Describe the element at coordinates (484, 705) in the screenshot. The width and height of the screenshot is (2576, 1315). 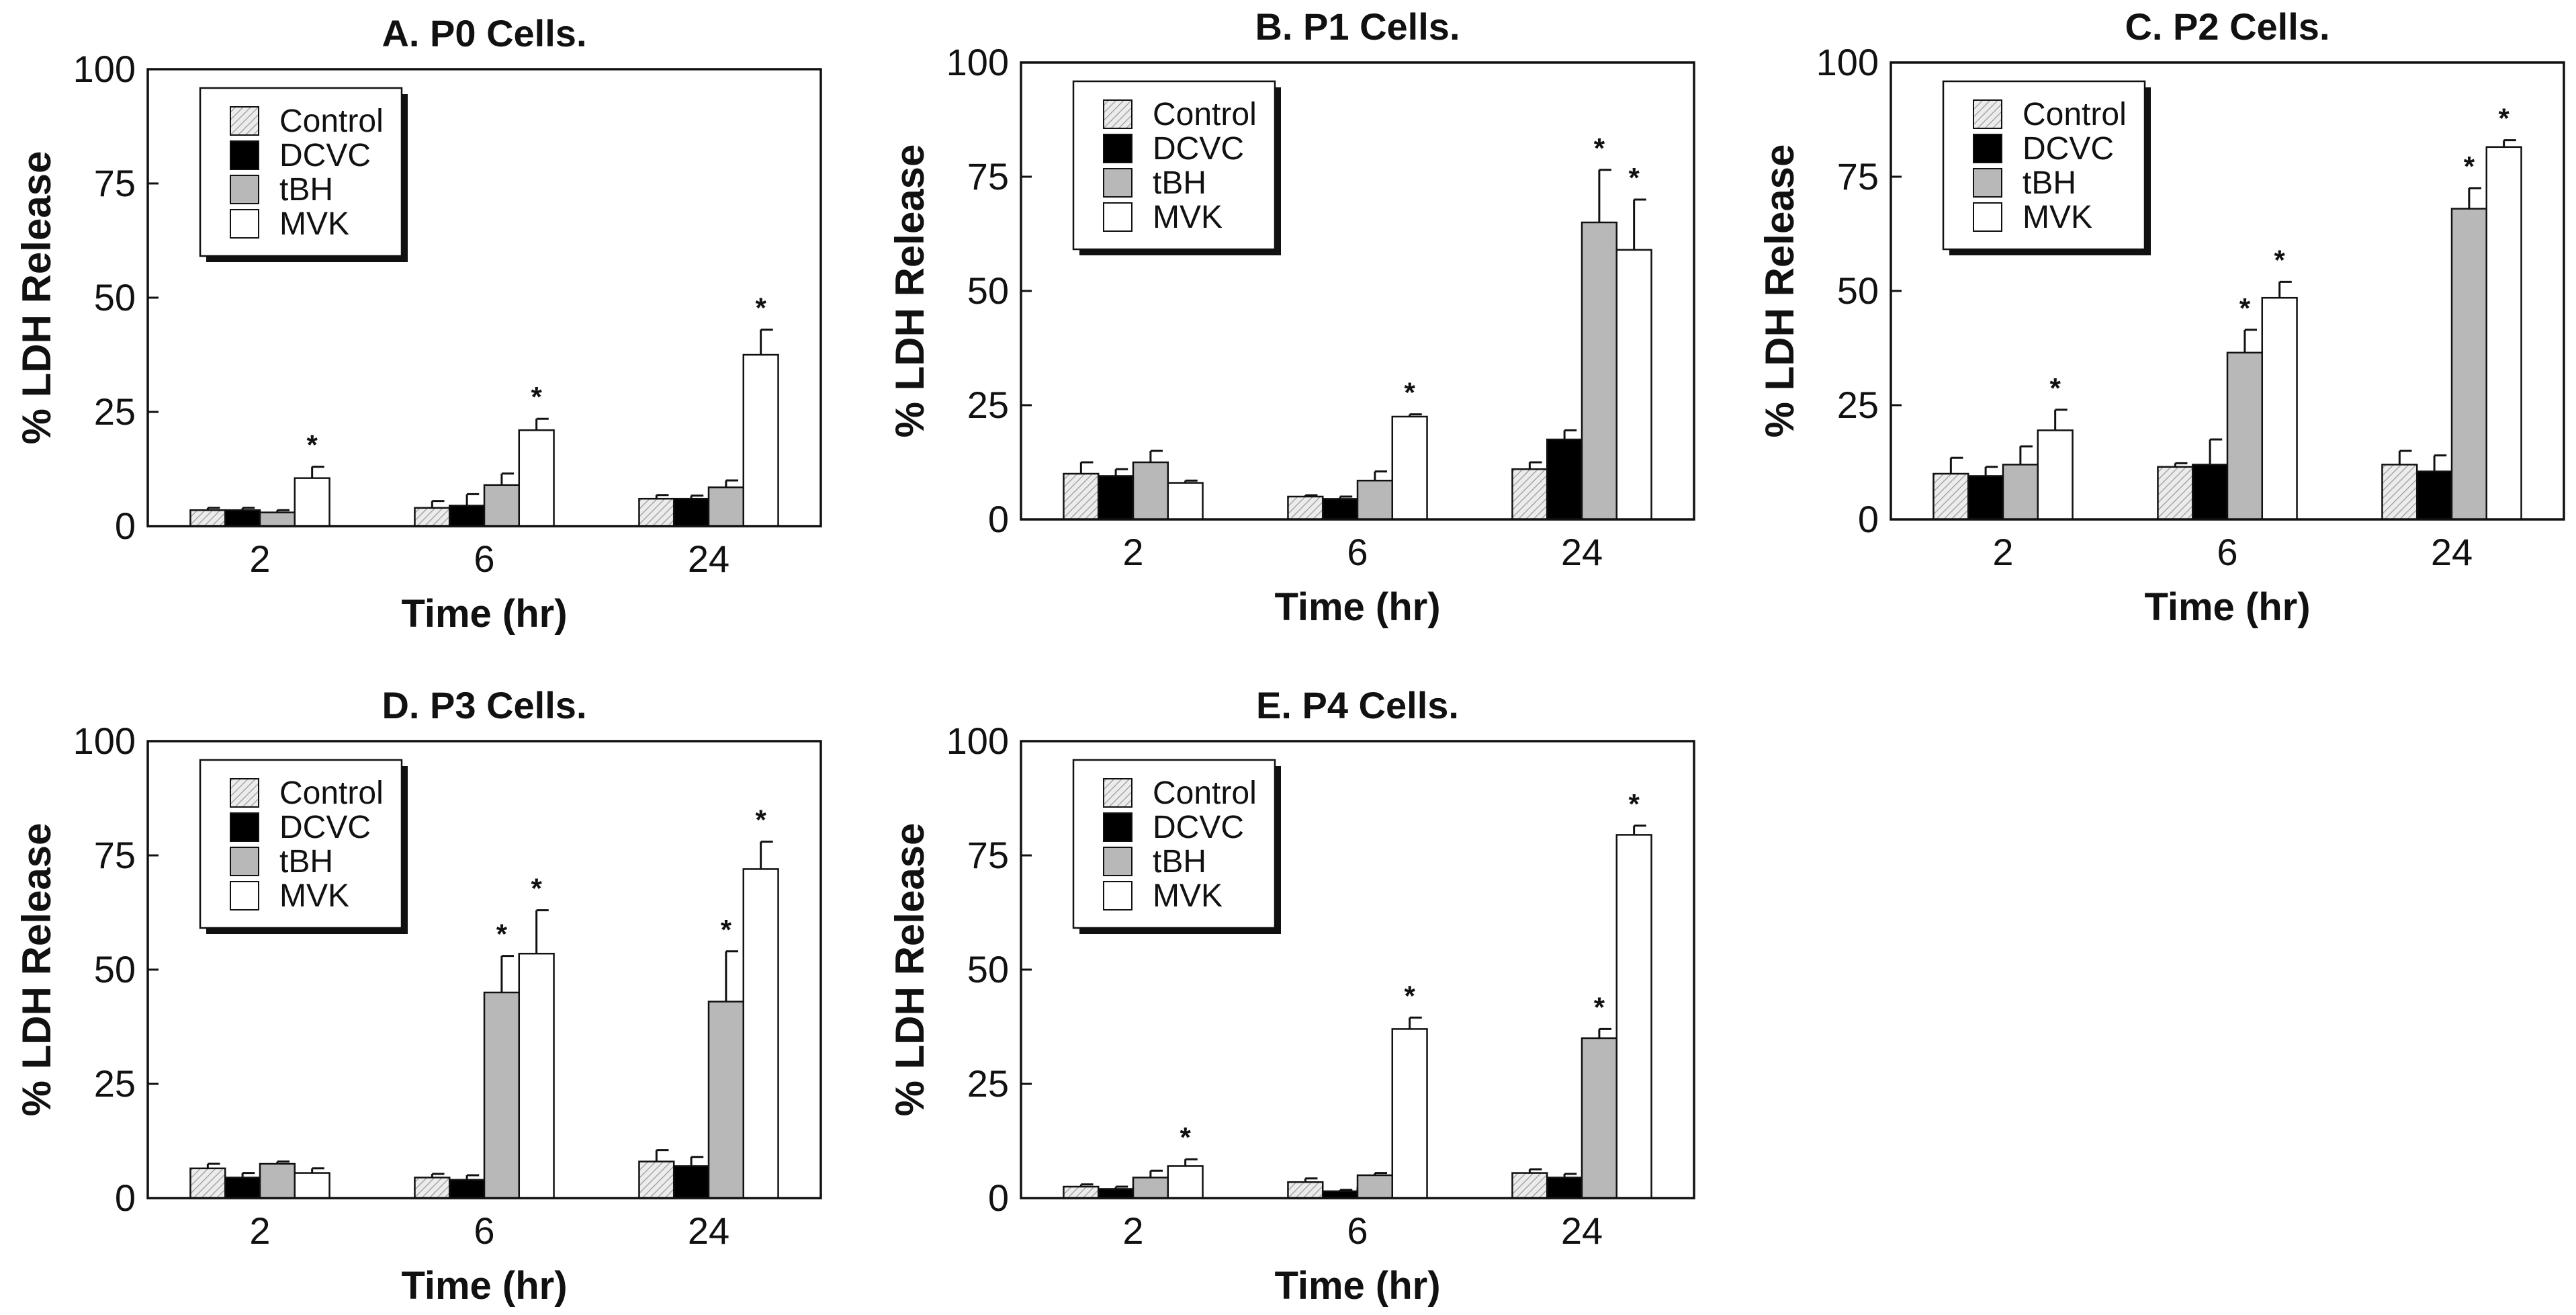
I see `chart-title: D. P3 Cells.` at that location.